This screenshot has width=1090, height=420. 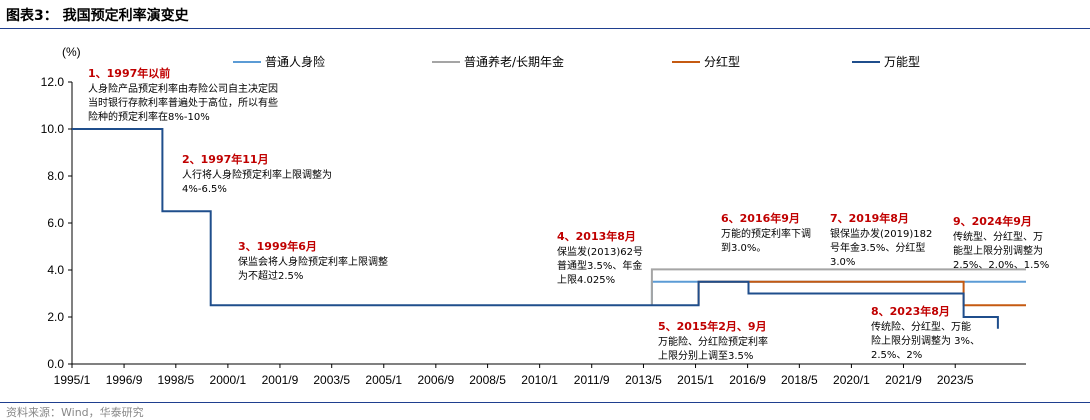 What do you see at coordinates (270, 275) in the screenshot?
I see `annotation-line: 为不超过2.5%` at bounding box center [270, 275].